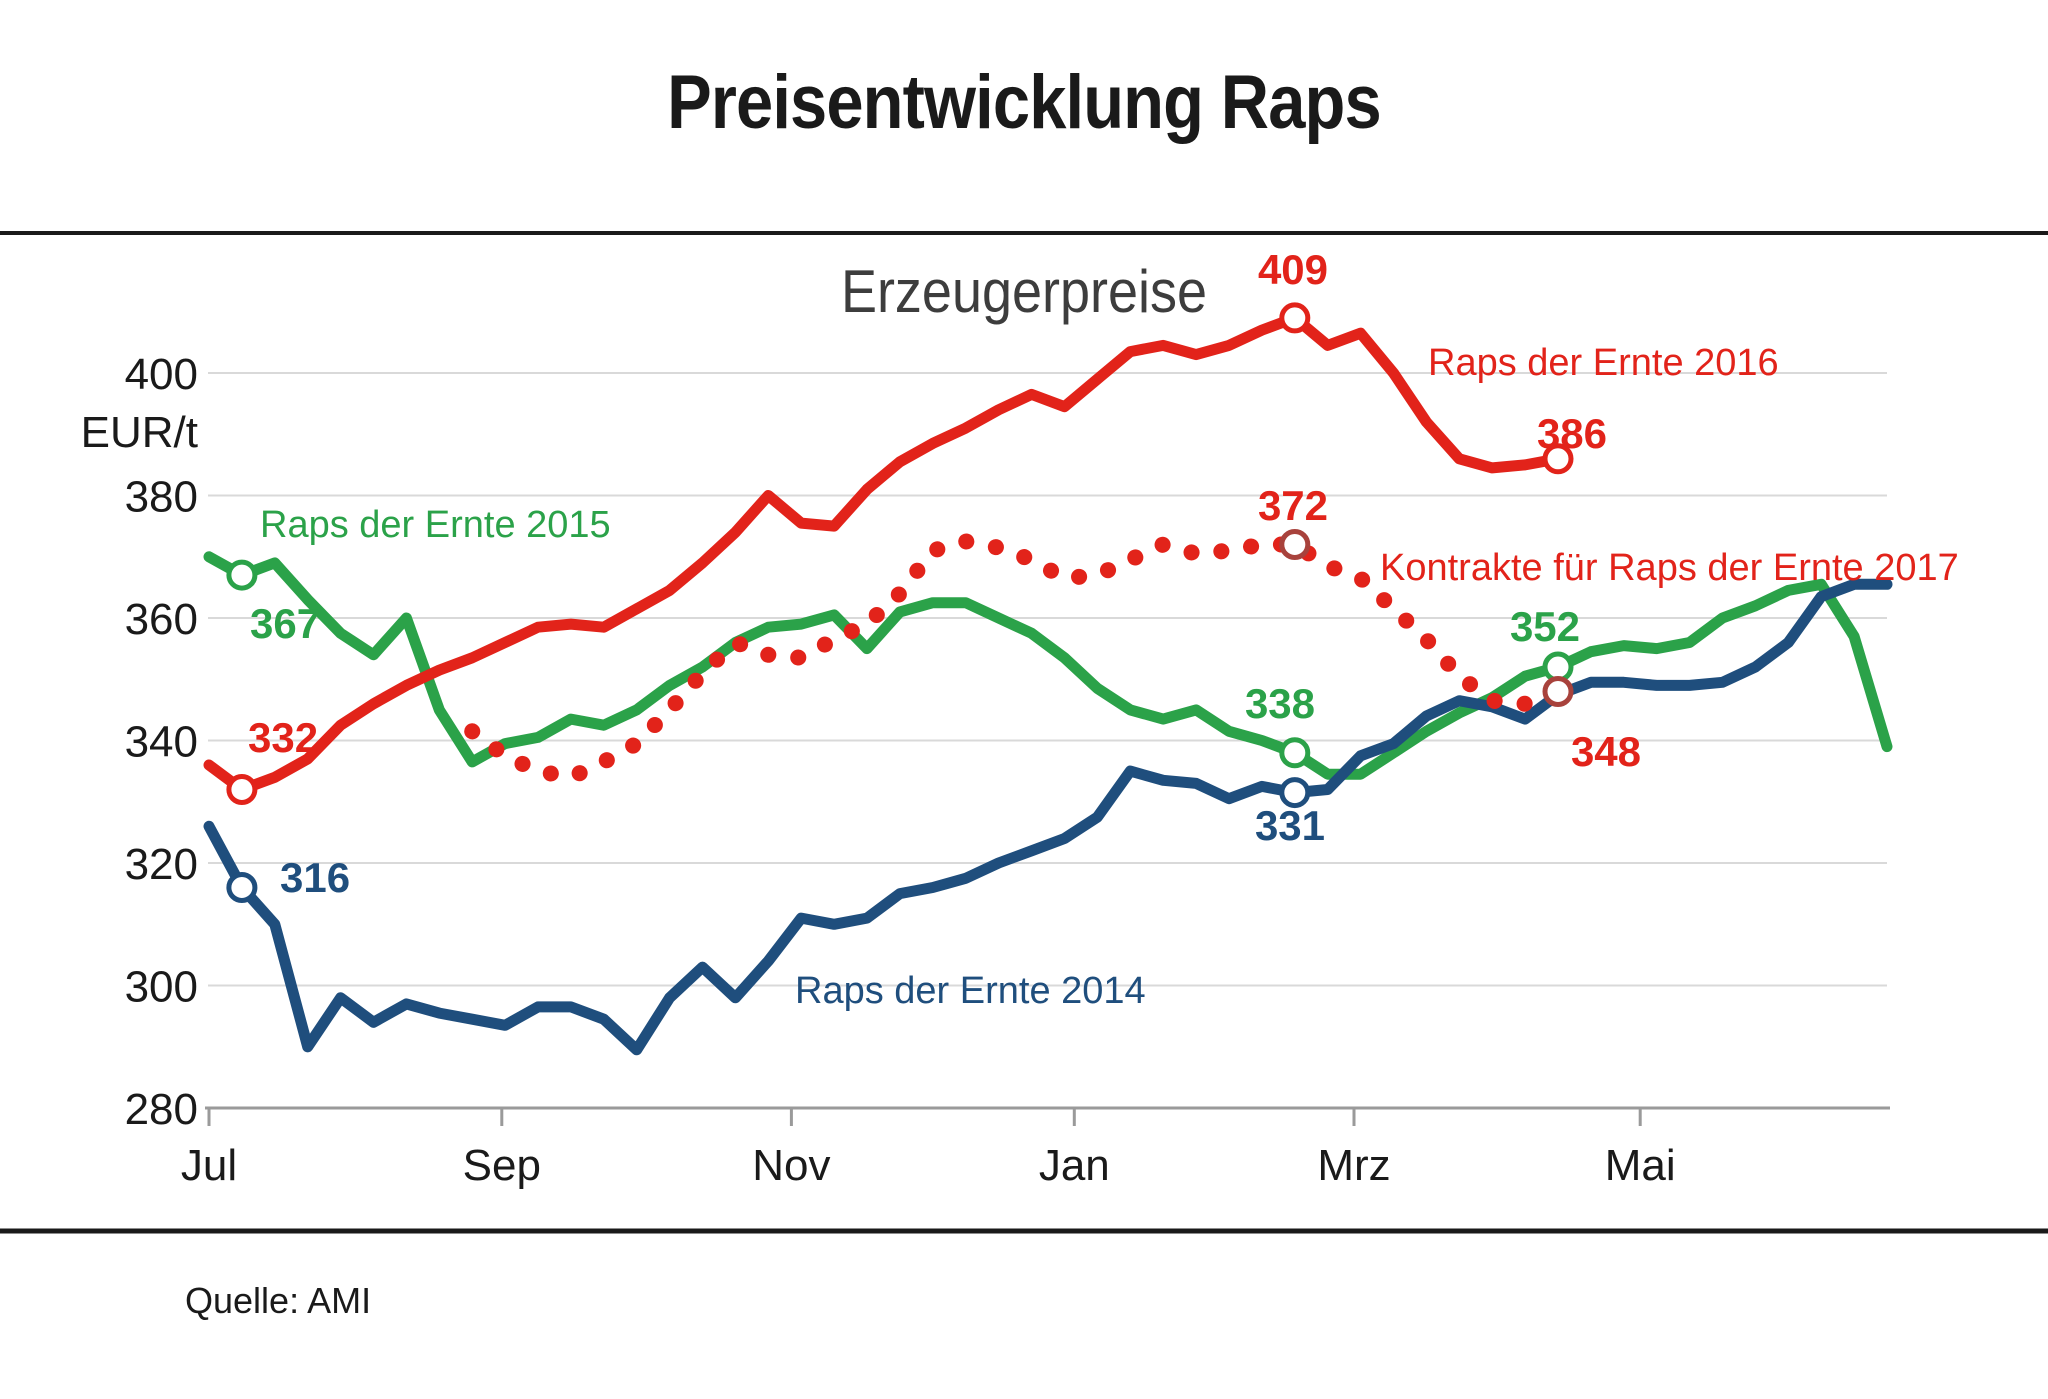 The image size is (2048, 1399). I want to click on marker-ernte2016-w42, so click(1558, 459).